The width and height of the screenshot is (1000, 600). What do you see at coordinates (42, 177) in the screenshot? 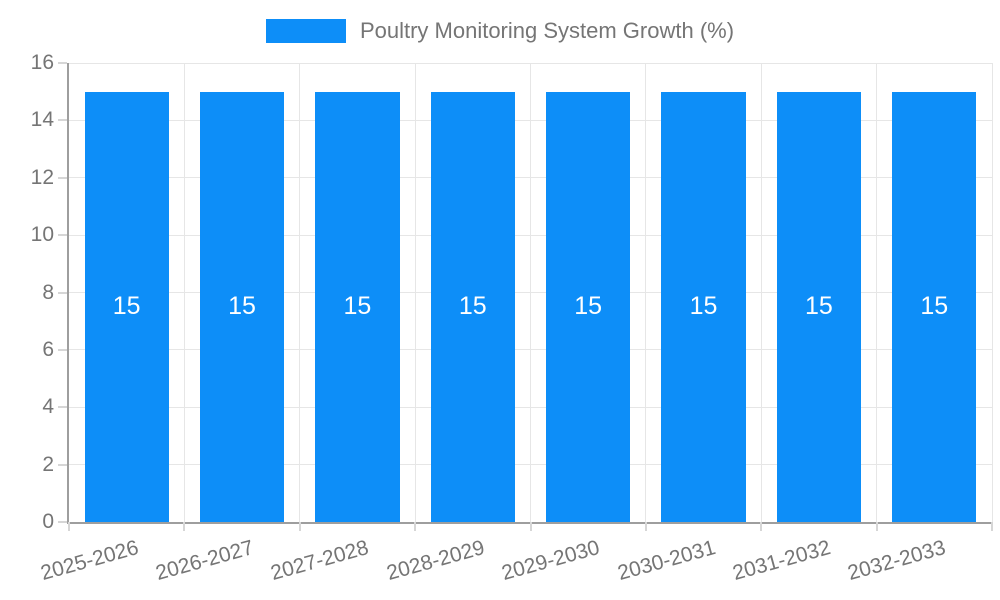
I see `y-axis-label: 12` at bounding box center [42, 177].